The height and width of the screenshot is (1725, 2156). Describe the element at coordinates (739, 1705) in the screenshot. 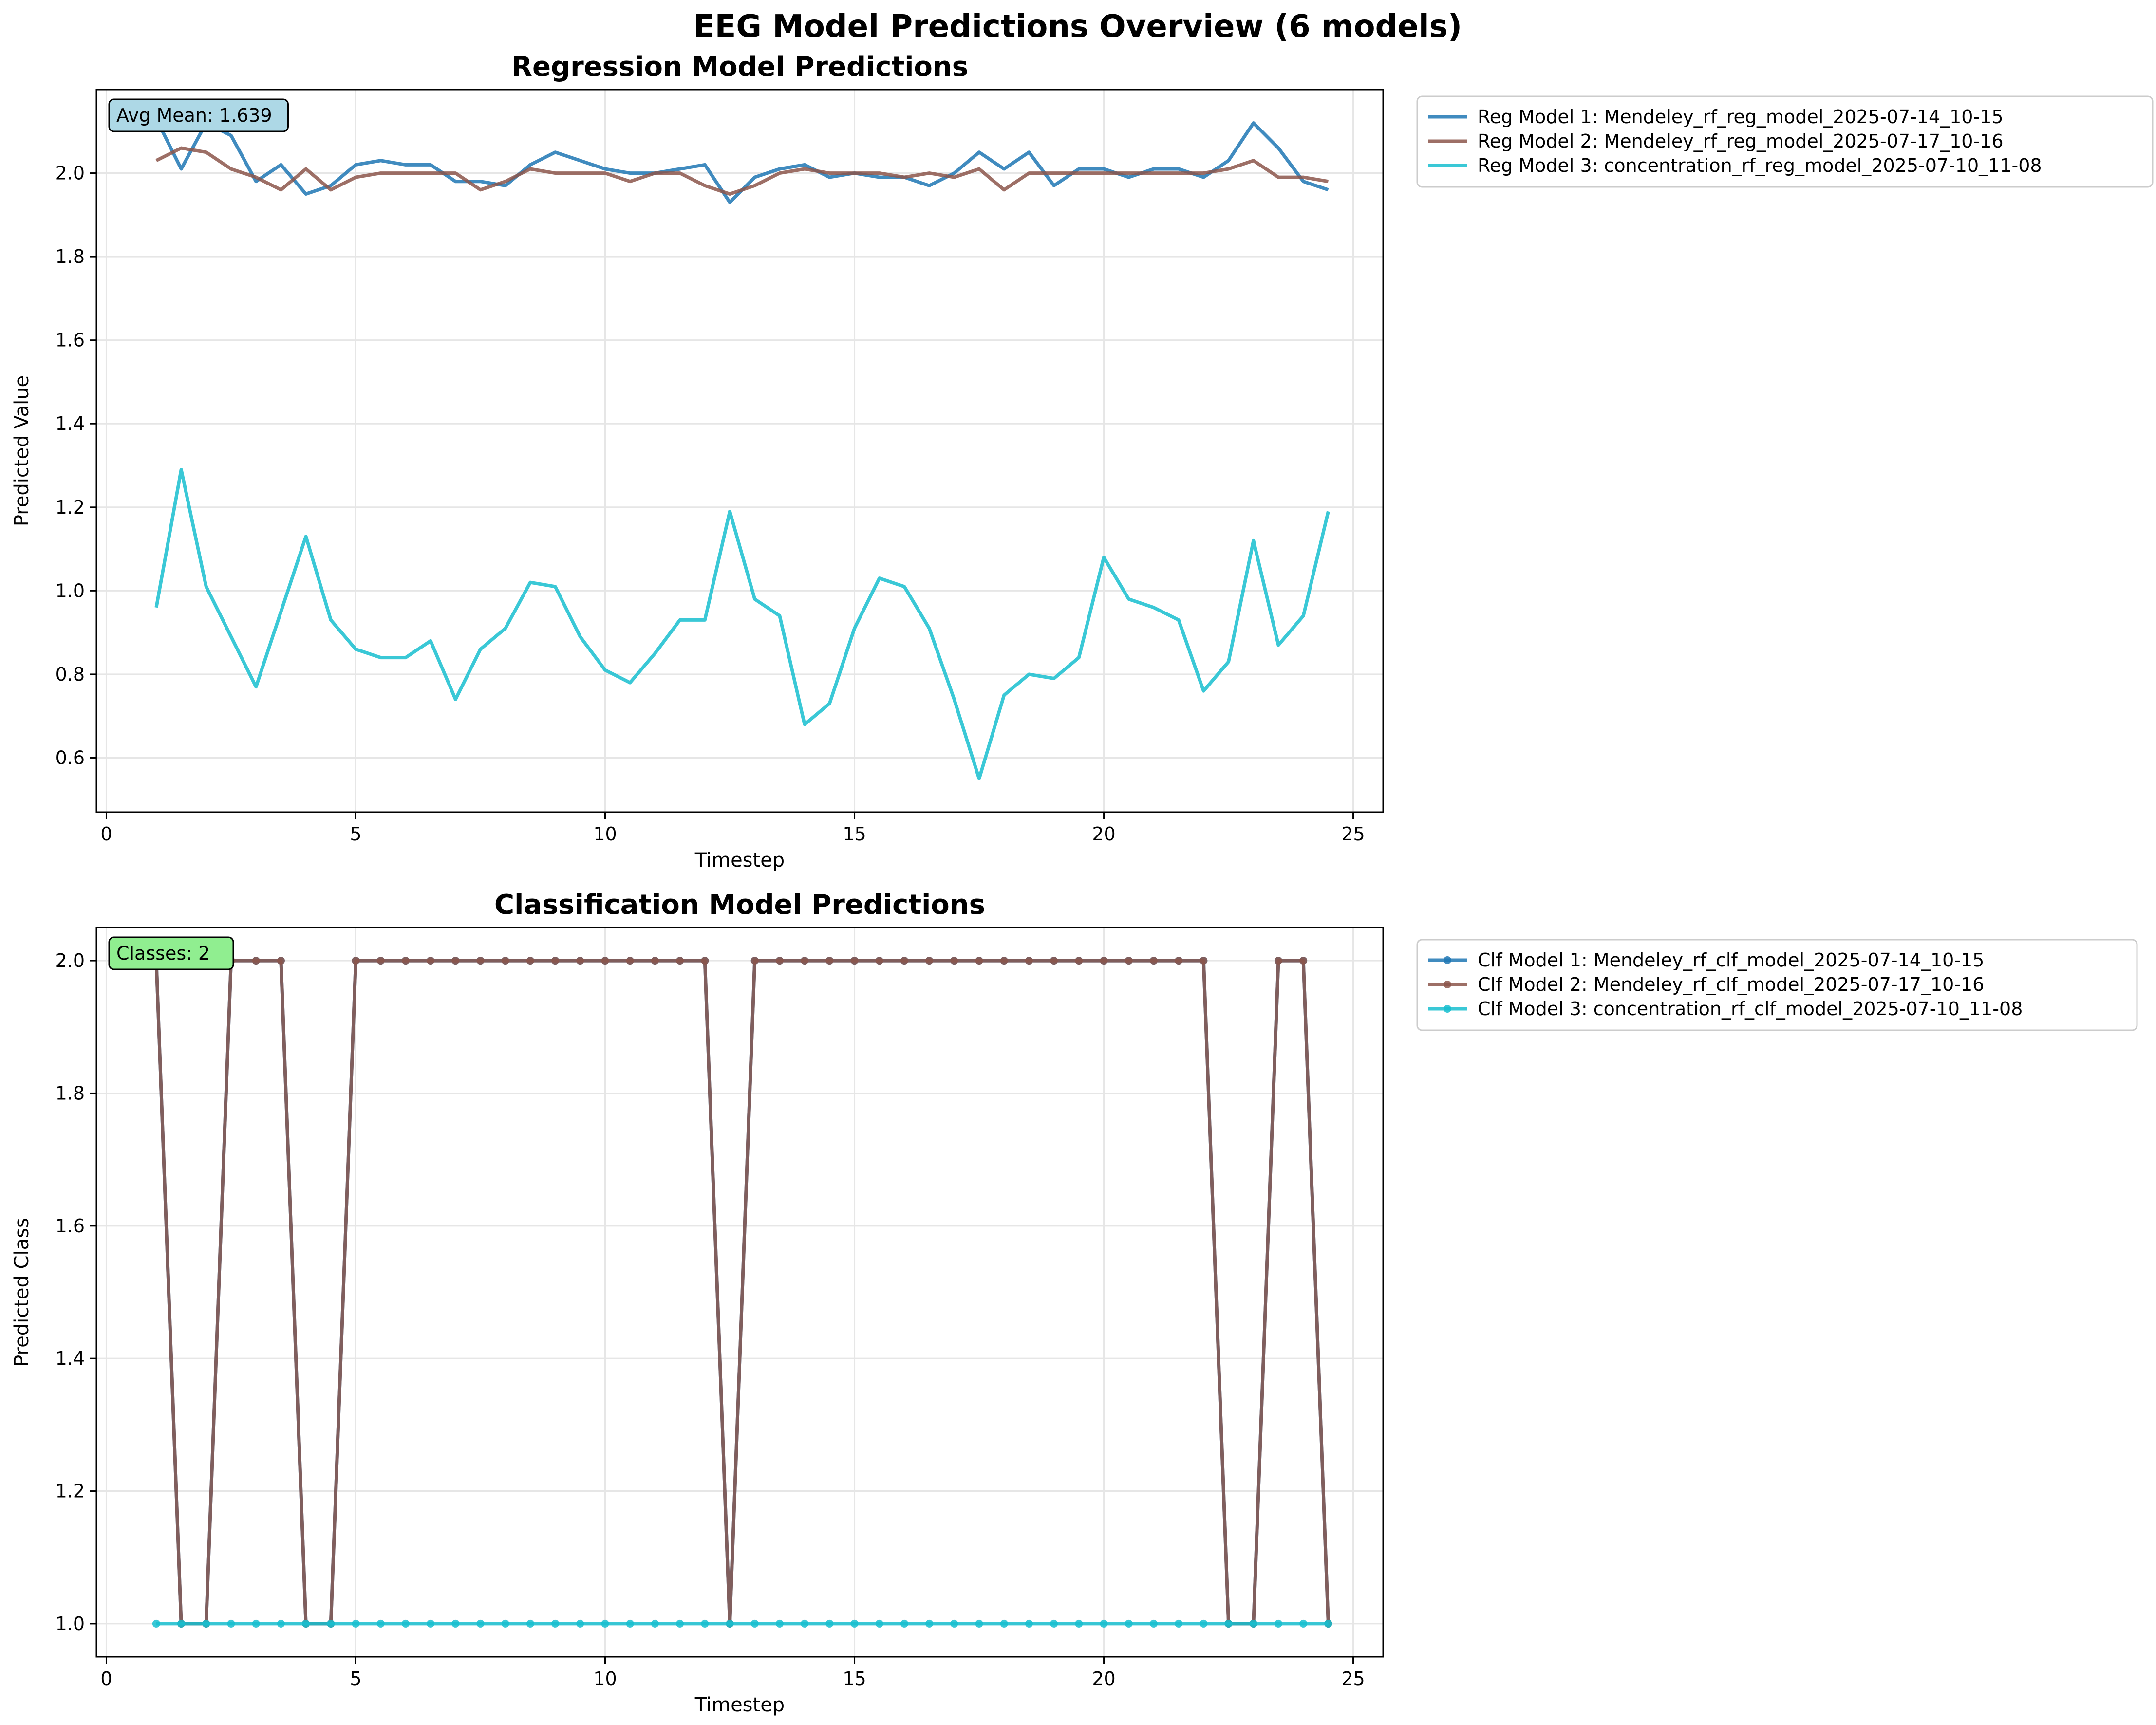

I see `x-axis-label: Timestep` at that location.